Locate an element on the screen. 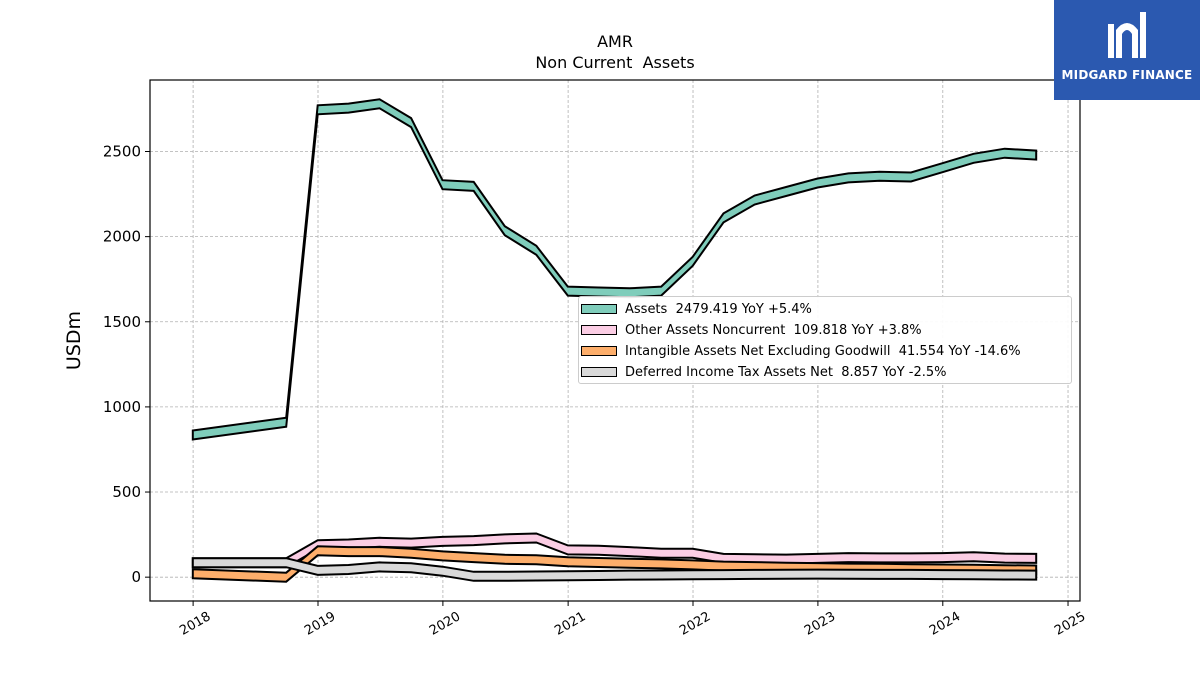 The height and width of the screenshot is (675, 1200). legend-swatch-other-assets is located at coordinates (599, 330).